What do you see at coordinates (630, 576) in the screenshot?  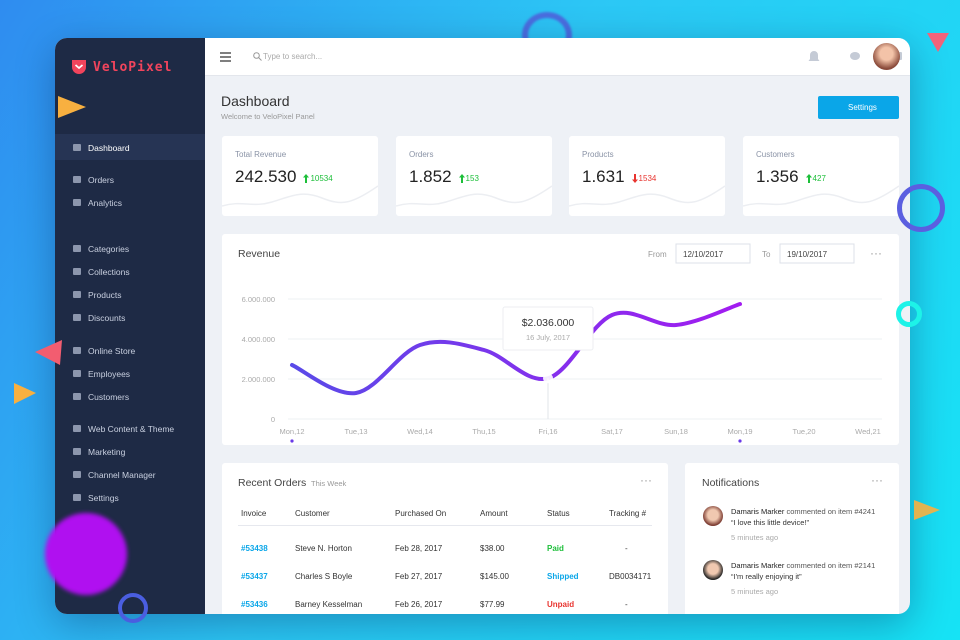 I see `cell: DB0034171` at bounding box center [630, 576].